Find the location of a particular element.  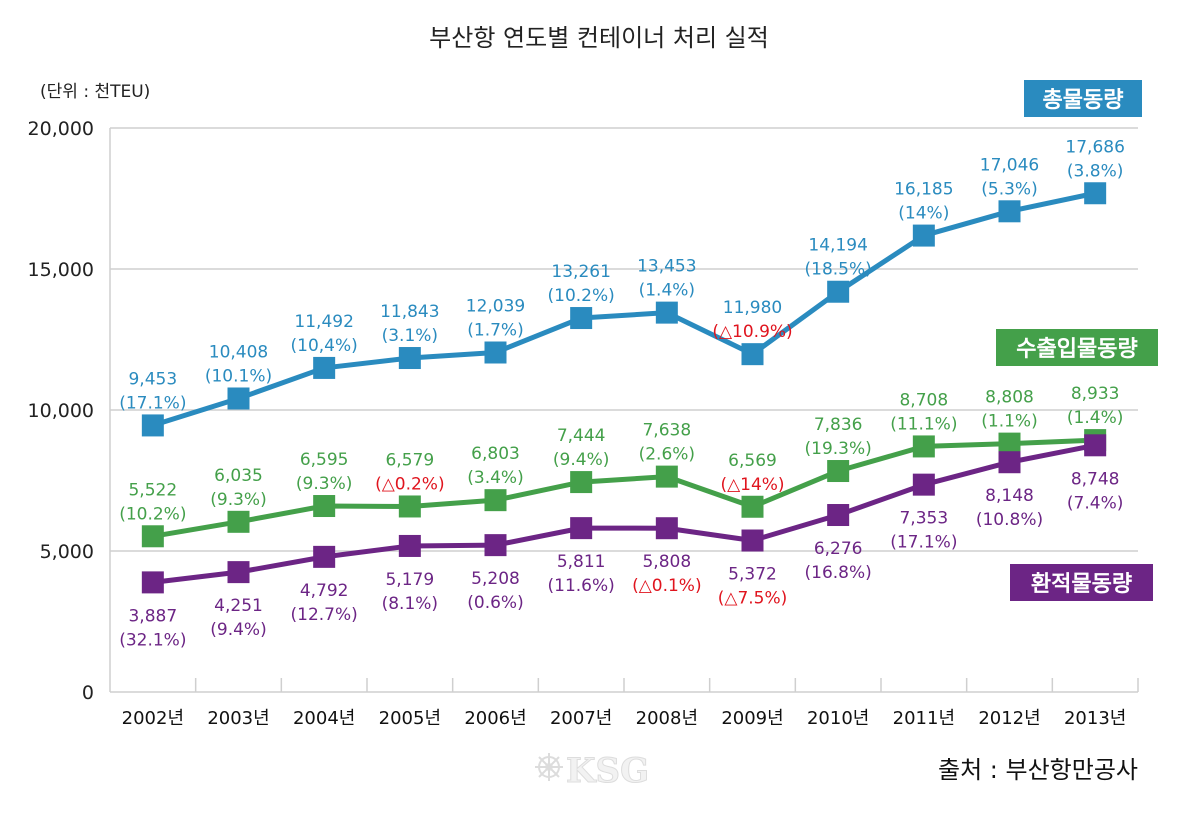

data-value-label: 6,276 is located at coordinates (838, 549).